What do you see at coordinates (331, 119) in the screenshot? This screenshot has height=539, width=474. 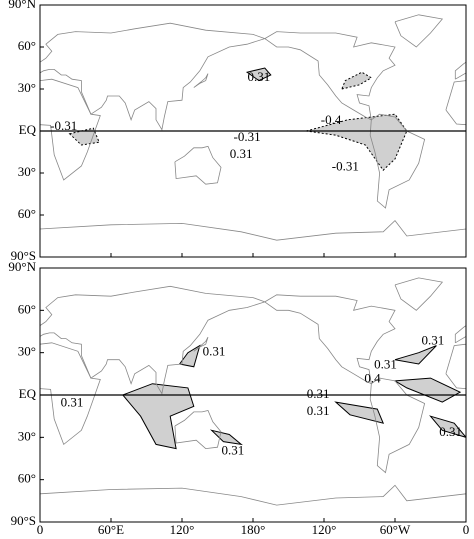 I see `contour-label: -0.4` at bounding box center [331, 119].